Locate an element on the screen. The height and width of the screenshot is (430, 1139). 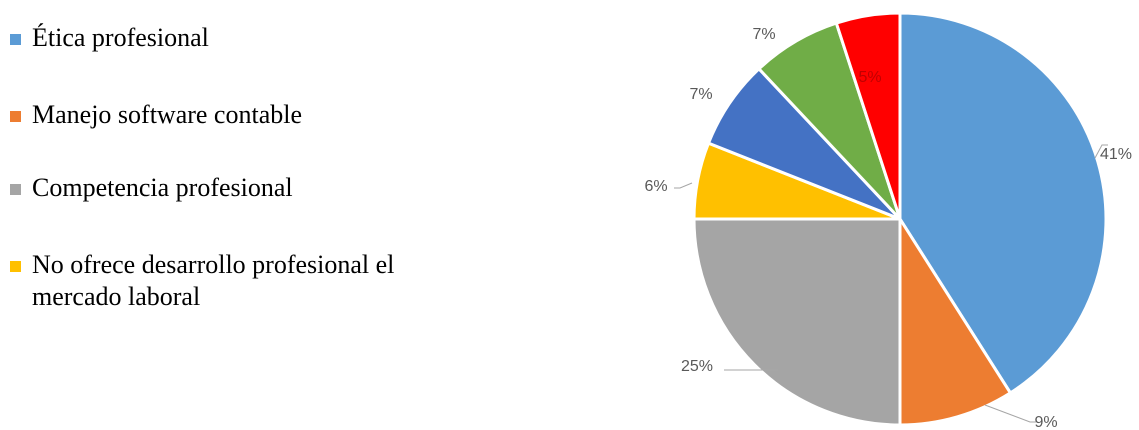
data-label: 9% is located at coordinates (1045, 422).